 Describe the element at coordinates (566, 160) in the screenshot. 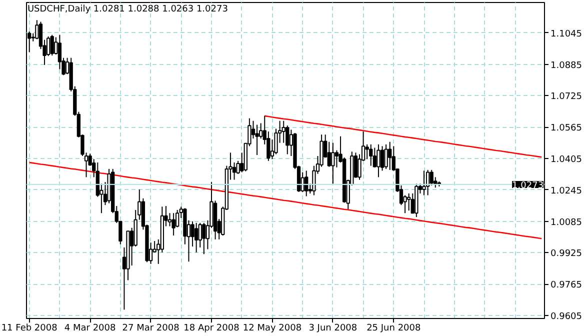

I see `y-tick-label: 1.0405` at that location.